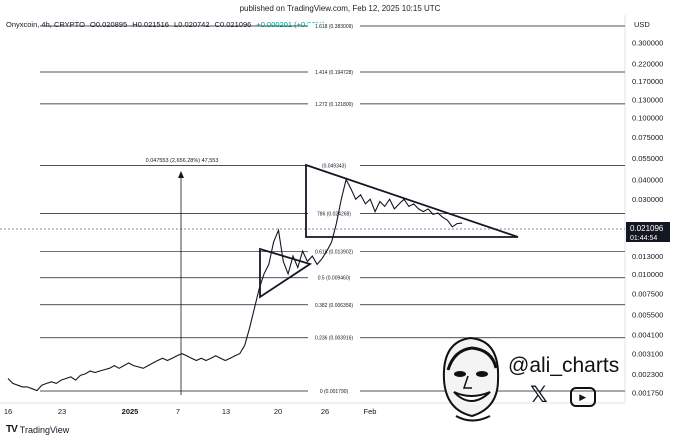  Describe the element at coordinates (278, 411) in the screenshot. I see `x-tick-label: 20` at that location.